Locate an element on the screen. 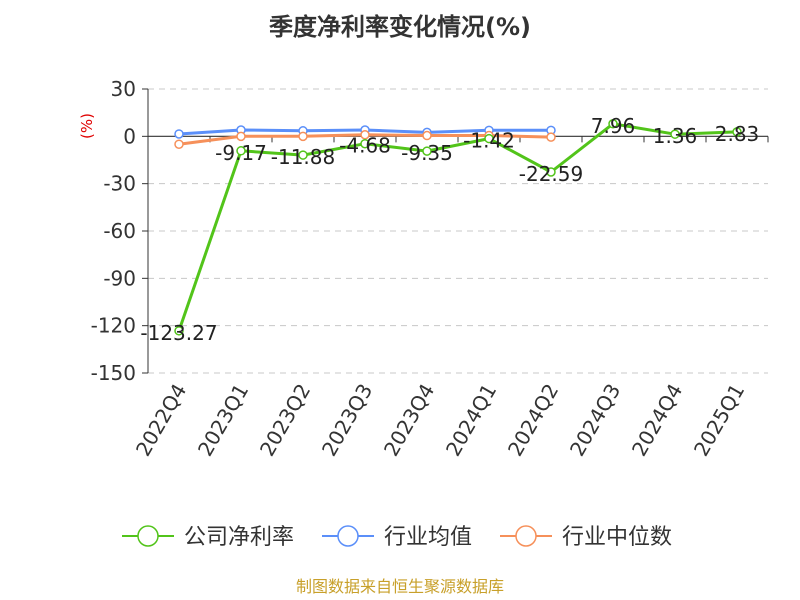 This screenshot has width=800, height=600. data-label-0: -123.27 is located at coordinates (178, 333).